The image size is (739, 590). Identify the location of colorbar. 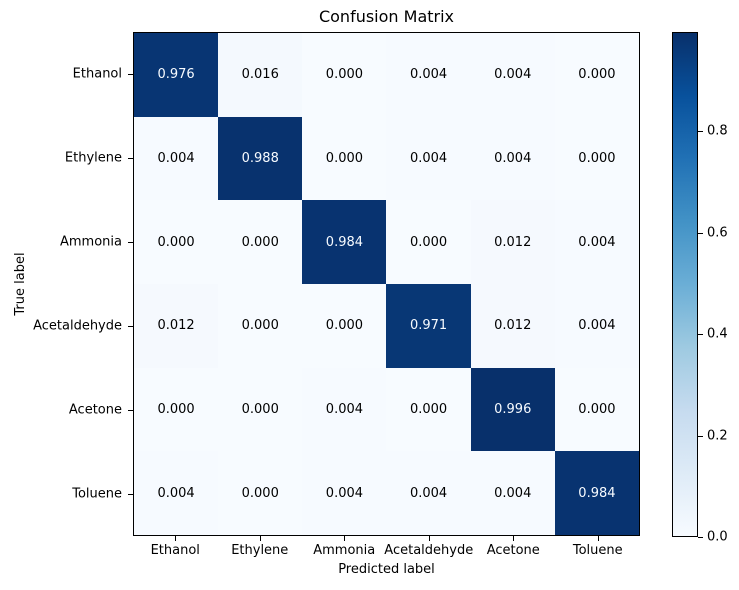
(685, 284).